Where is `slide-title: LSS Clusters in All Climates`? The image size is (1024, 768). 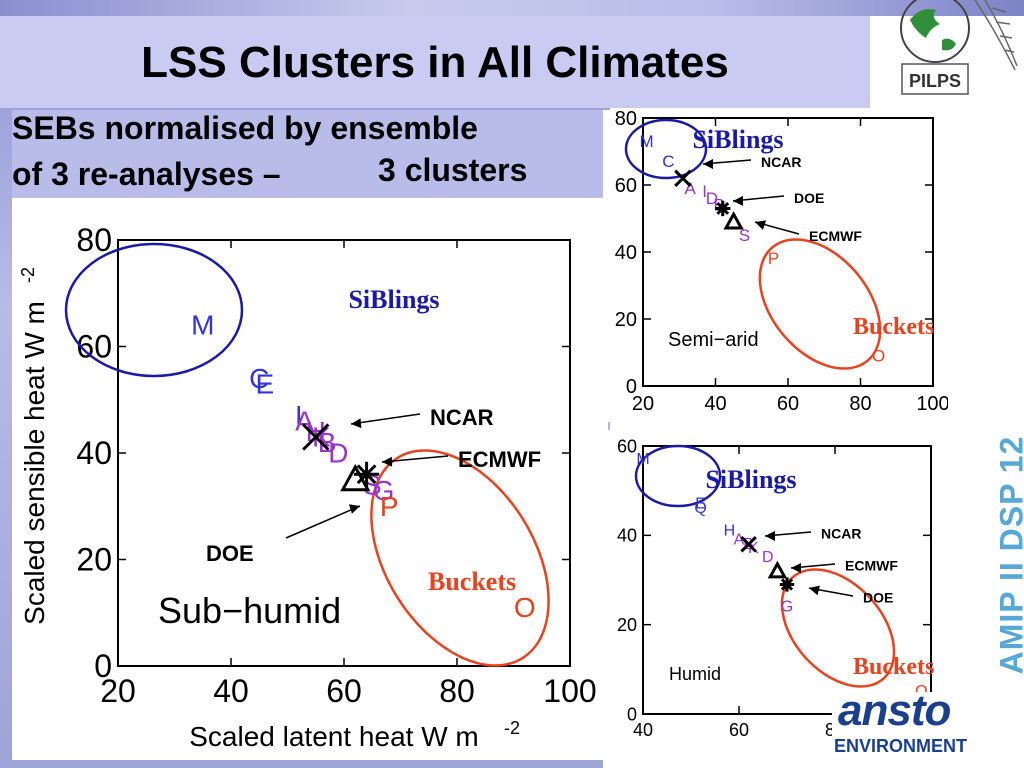 slide-title: LSS Clusters in All Climates is located at coordinates (435, 62).